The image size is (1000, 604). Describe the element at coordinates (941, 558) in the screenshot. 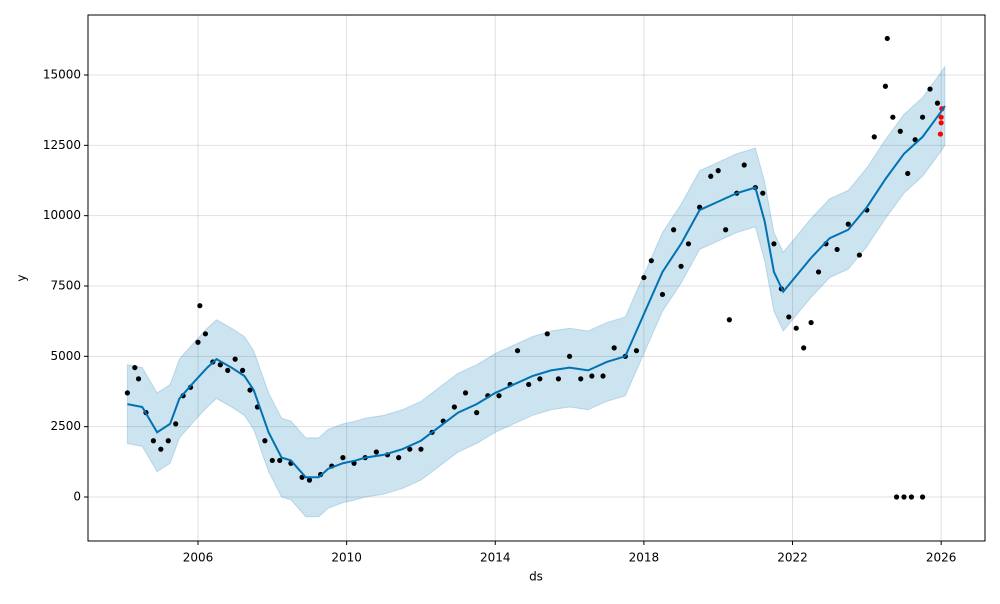

I see `x-tick-label: 2026` at that location.